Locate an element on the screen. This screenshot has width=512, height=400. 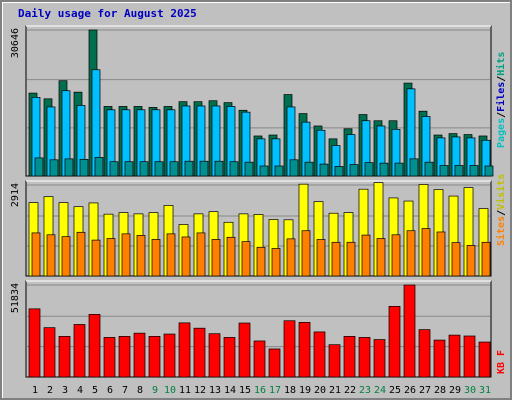
day-label-28: 28 is located at coordinates (440, 390).